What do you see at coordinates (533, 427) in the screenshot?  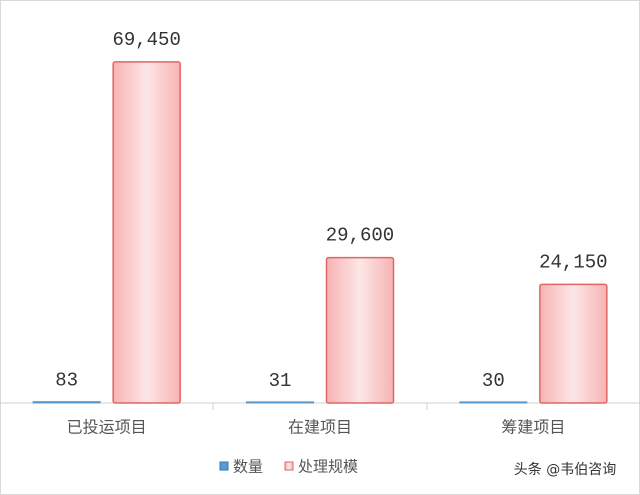 I see `x-tick-label: 筹建项目` at bounding box center [533, 427].